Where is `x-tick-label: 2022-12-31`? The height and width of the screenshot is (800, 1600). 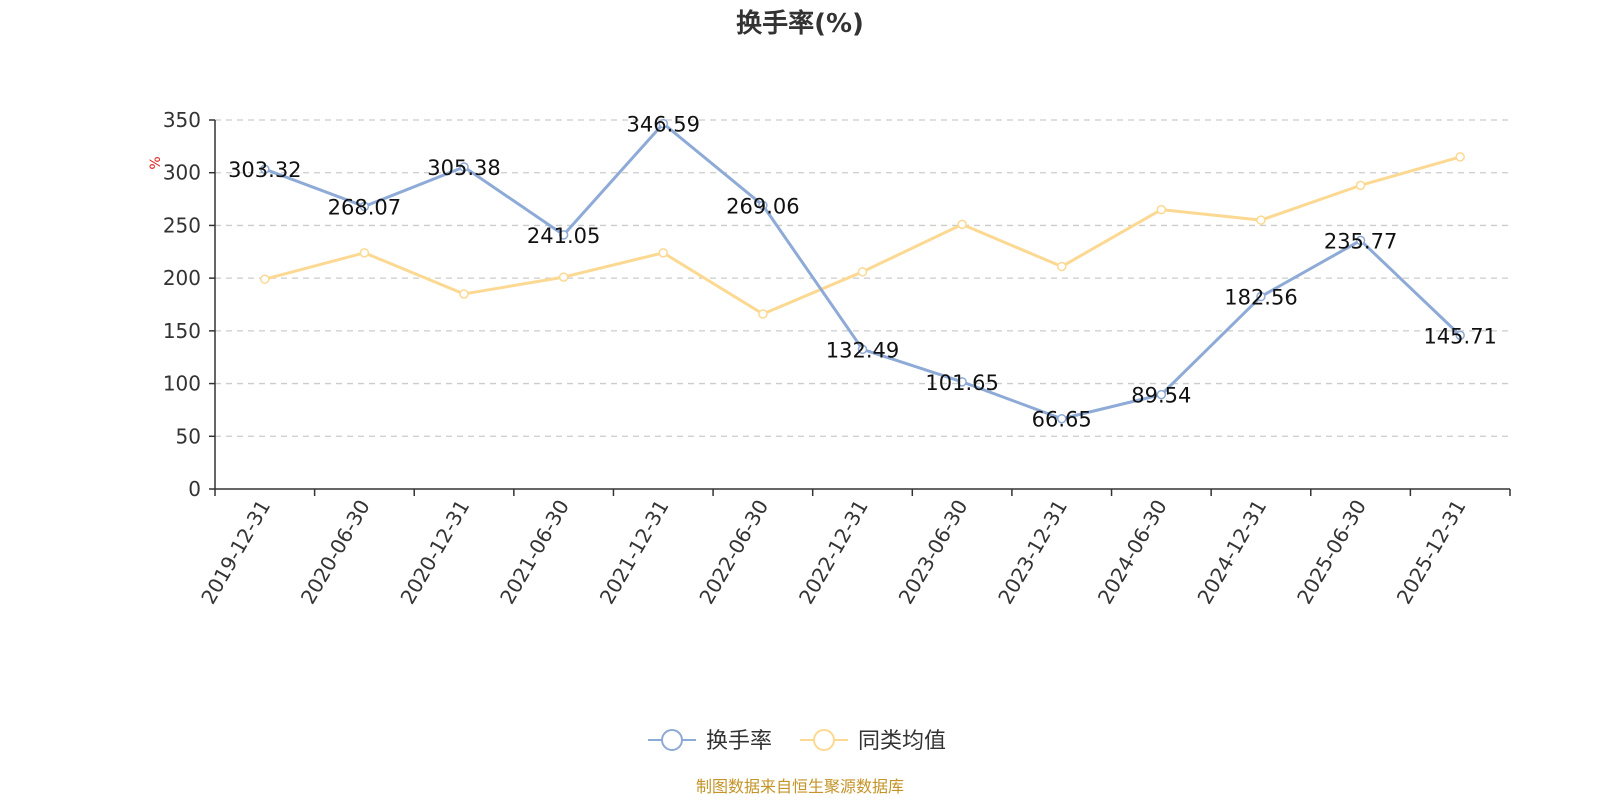 x-tick-label: 2022-12-31 is located at coordinates (833, 552).